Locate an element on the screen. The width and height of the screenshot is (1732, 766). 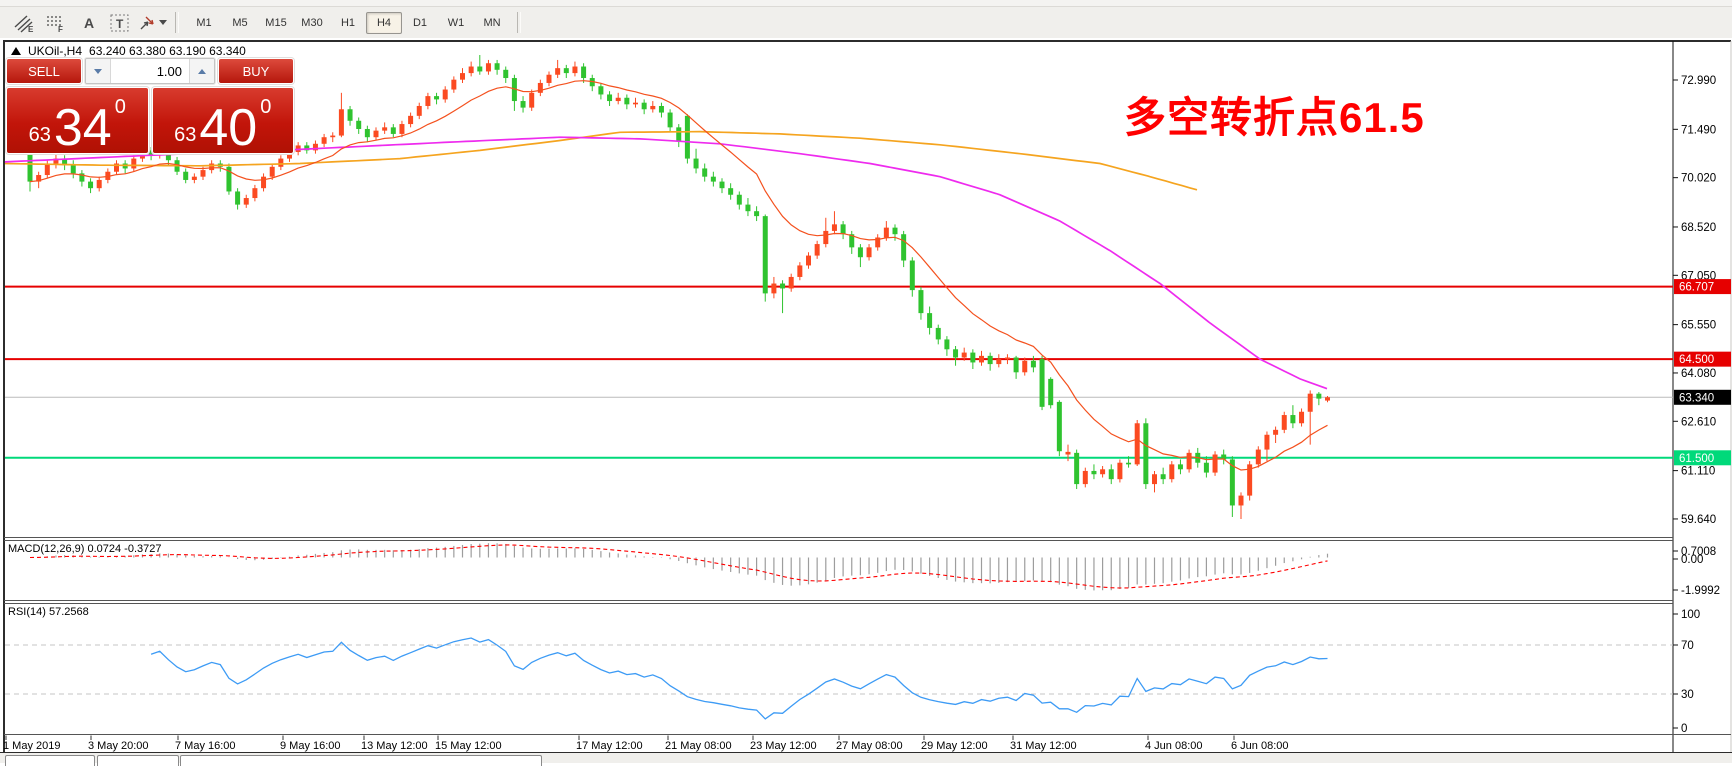
arrow-up-icon is located at coordinates (202, 71).